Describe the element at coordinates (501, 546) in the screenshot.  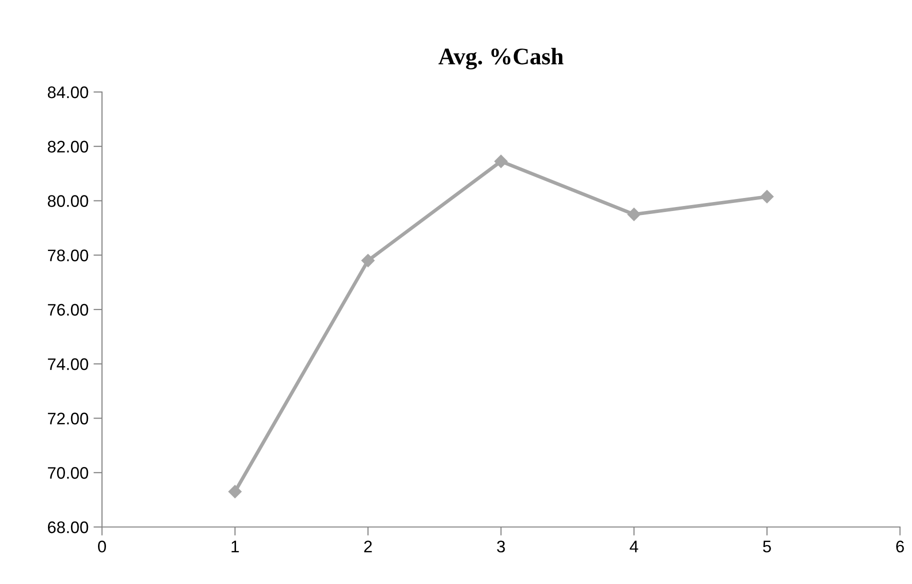
I see `x-tick-label: 3` at that location.